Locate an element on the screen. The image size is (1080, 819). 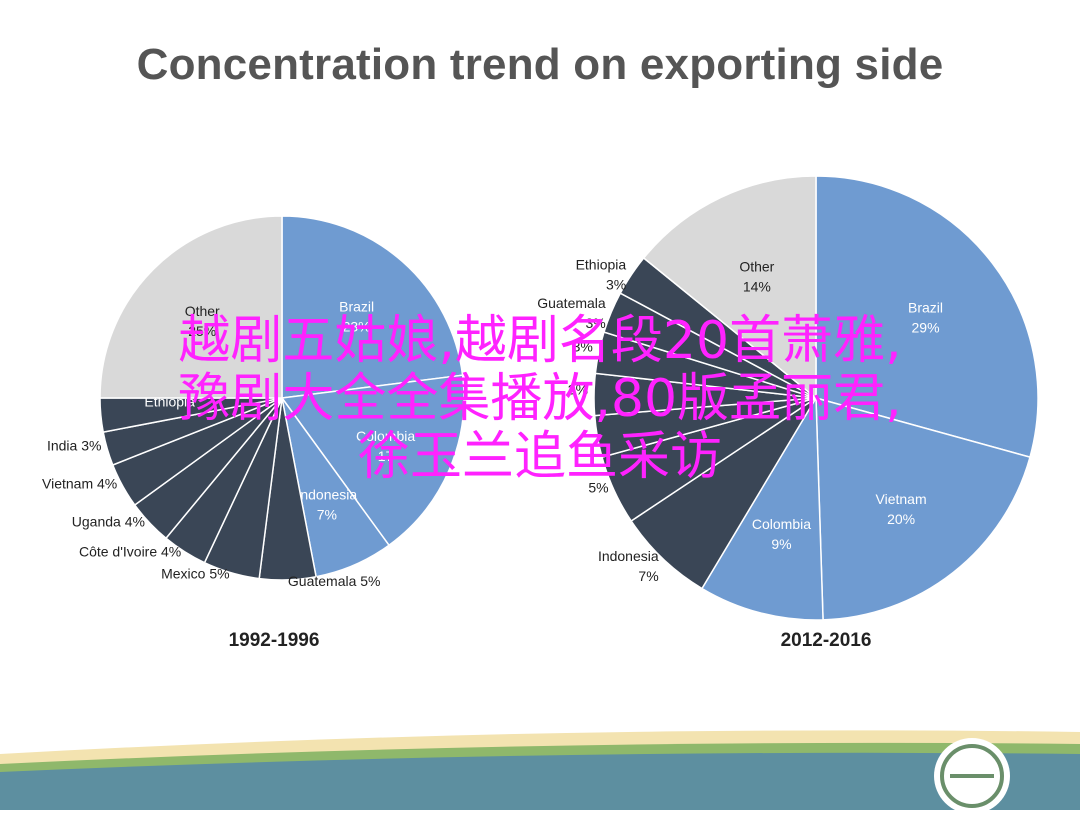
slice-label-other: Other 14% is located at coordinates (756, 277).